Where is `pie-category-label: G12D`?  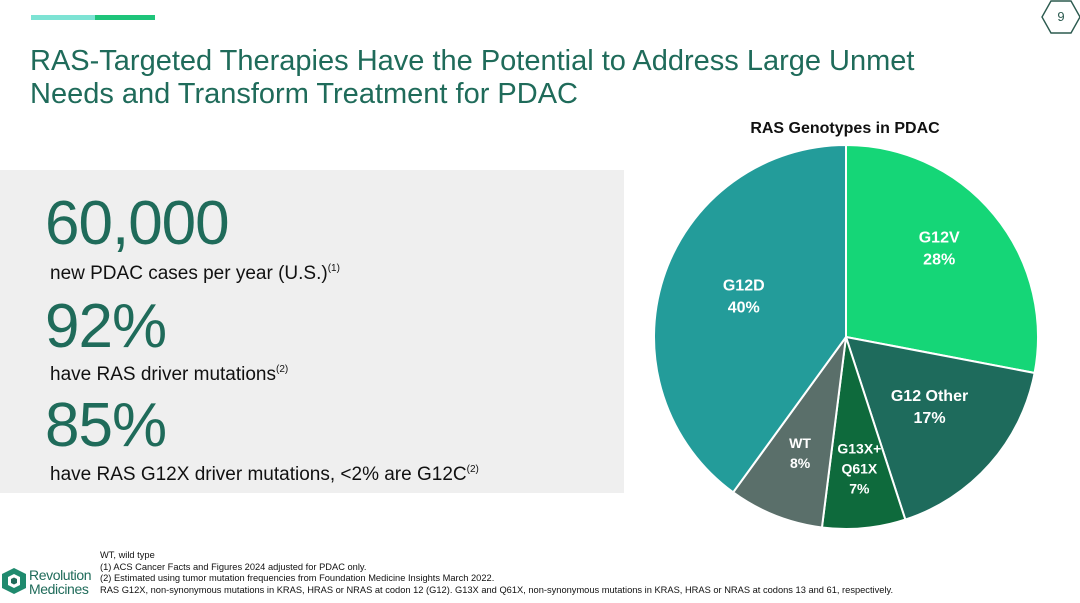
pie-category-label: G12D is located at coordinates (744, 285).